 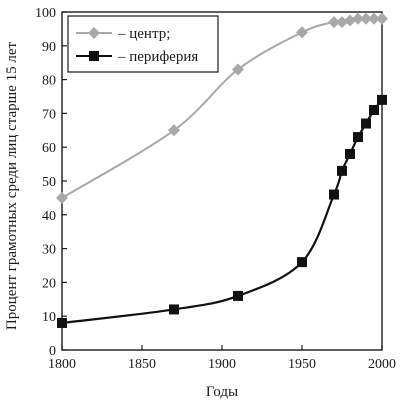 What do you see at coordinates (49, 148) in the screenshot?
I see `y-tick-label: 60` at bounding box center [49, 148].